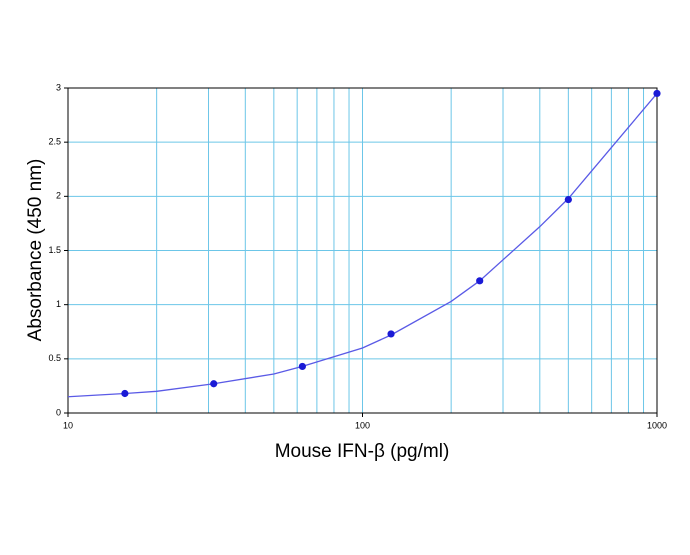  Describe the element at coordinates (58, 196) in the screenshot. I see `y-tick-label: 2` at that location.